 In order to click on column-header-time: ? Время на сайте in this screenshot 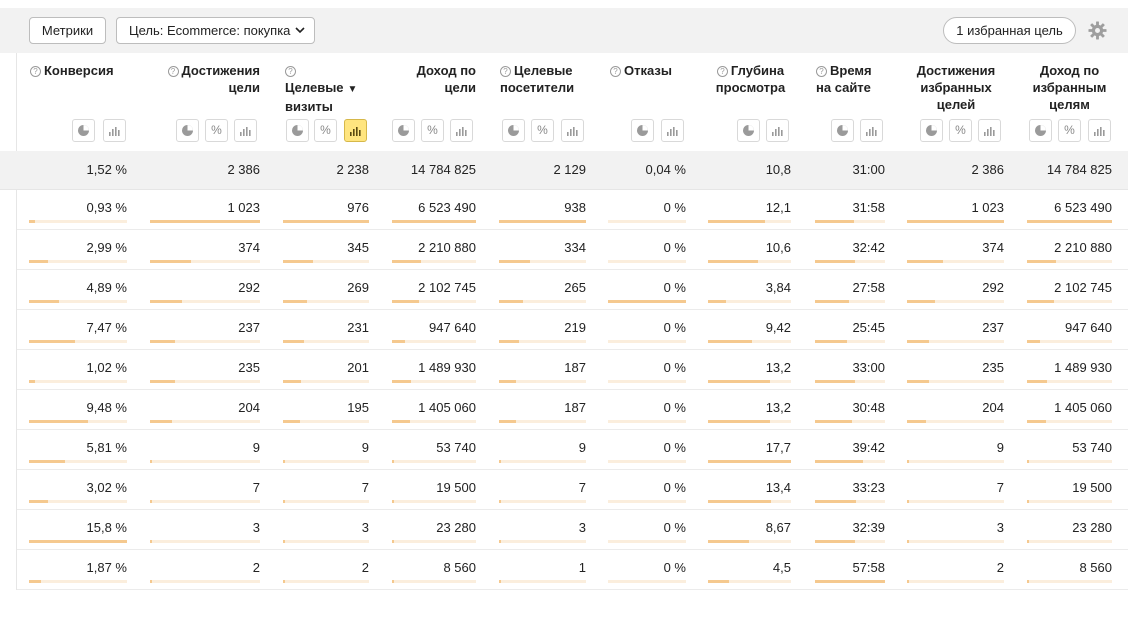, I will do `click(850, 79)`.